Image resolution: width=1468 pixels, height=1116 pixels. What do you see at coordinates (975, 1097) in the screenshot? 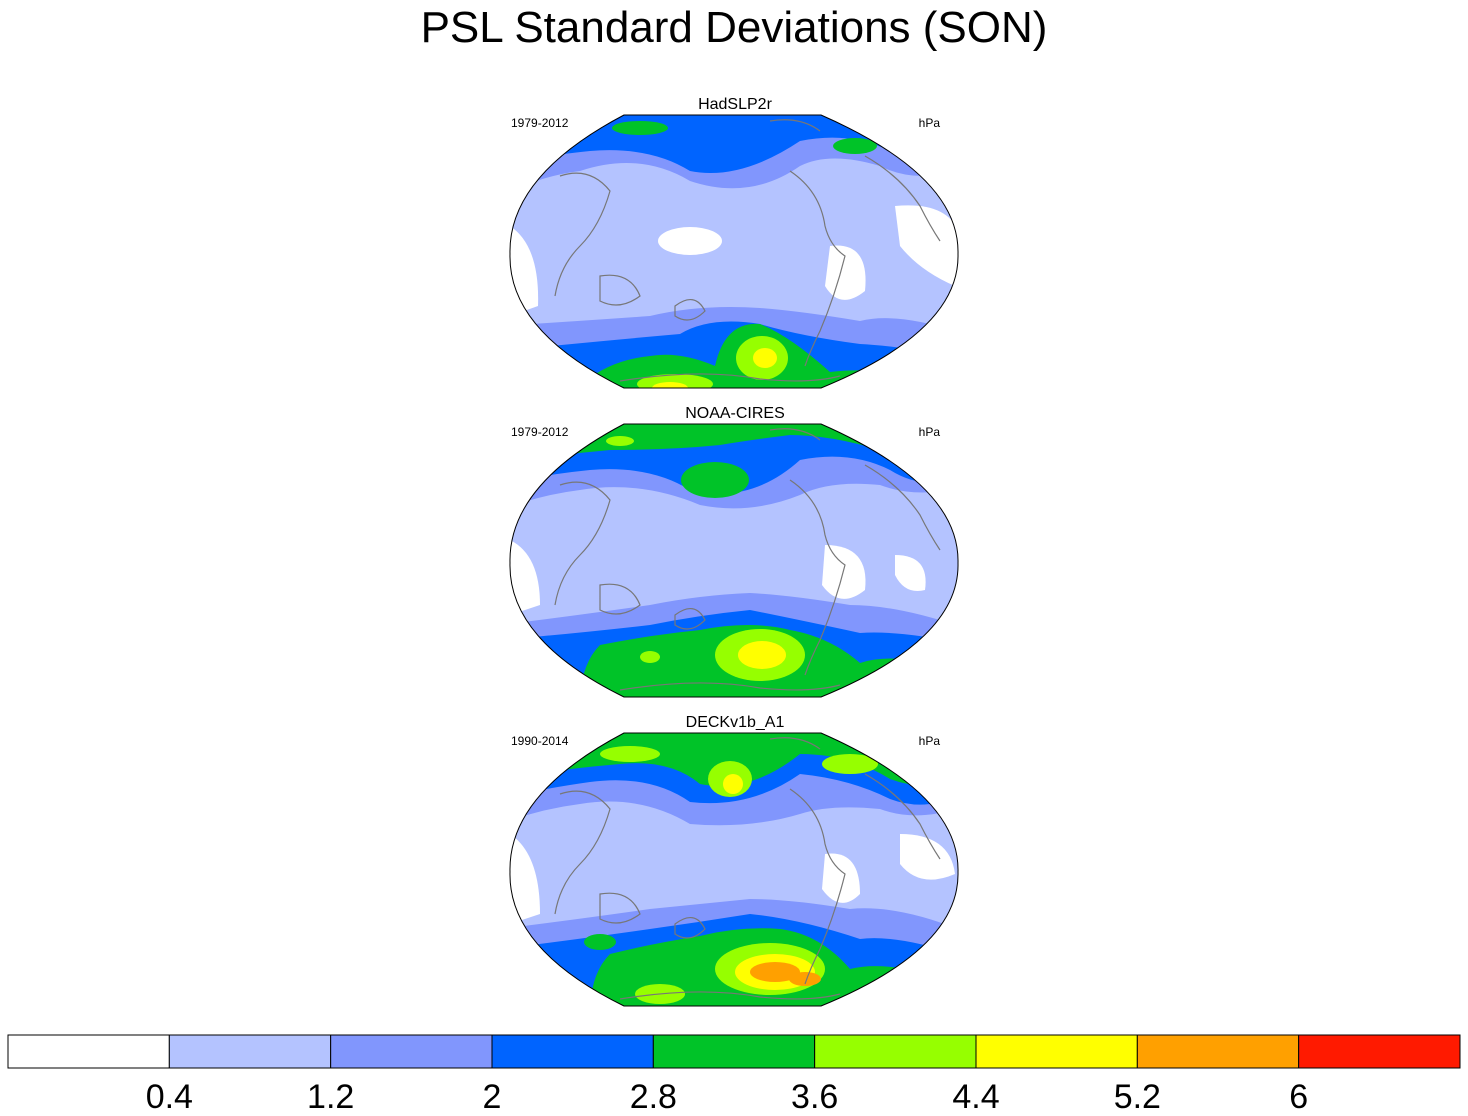
I see `colorbar-label: 4.4` at bounding box center [975, 1097].